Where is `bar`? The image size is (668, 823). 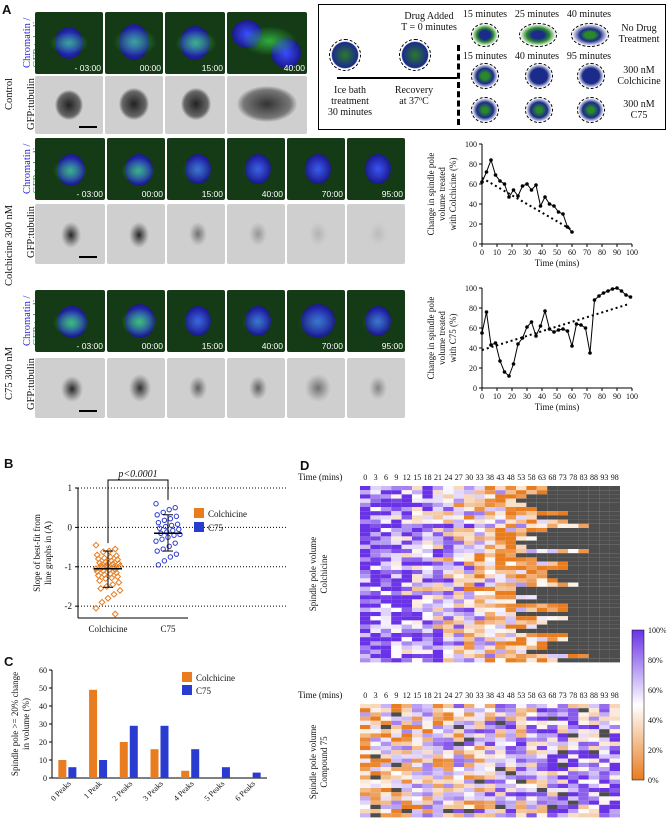
bar is located at coordinates (154, 763).